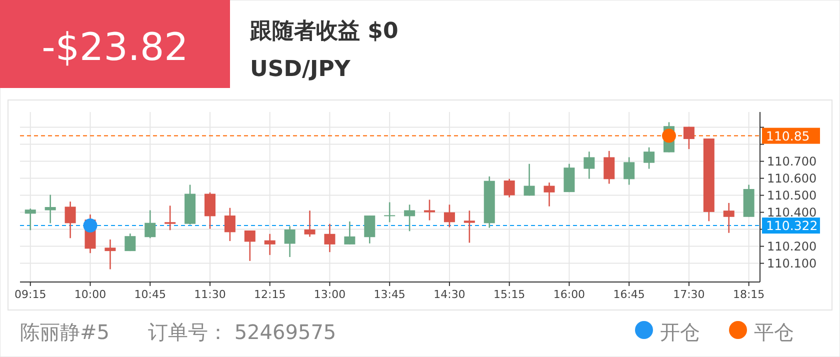  I want to click on x-tick-label: 18:15, so click(748, 294).